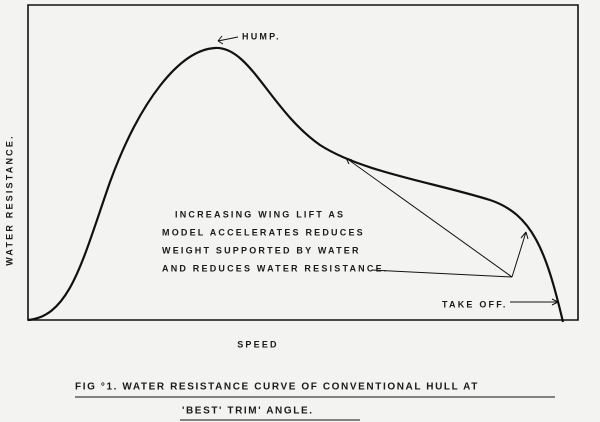  Describe the element at coordinates (248, 411) in the screenshot. I see `caption-line: 'BEST' TRIM' ANGLE.` at that location.